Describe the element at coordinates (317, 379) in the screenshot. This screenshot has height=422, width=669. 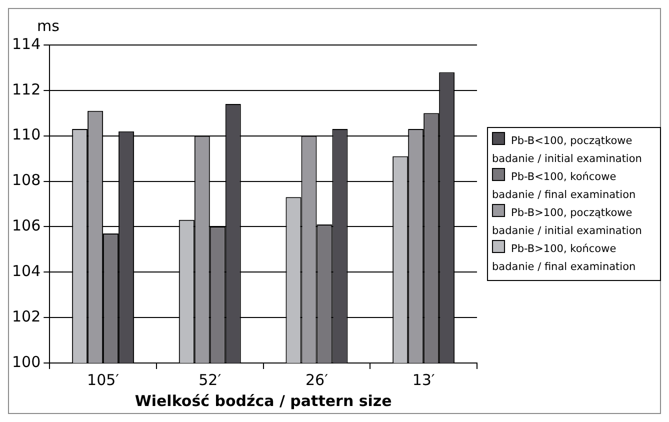
I see `x-tick-label: 26′` at that location.